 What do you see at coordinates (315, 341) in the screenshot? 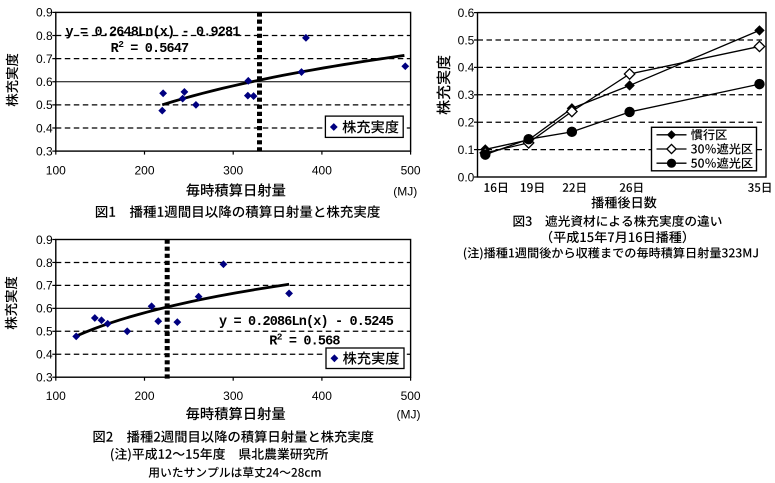
I see `svg-text: = 0.568` at bounding box center [315, 341].